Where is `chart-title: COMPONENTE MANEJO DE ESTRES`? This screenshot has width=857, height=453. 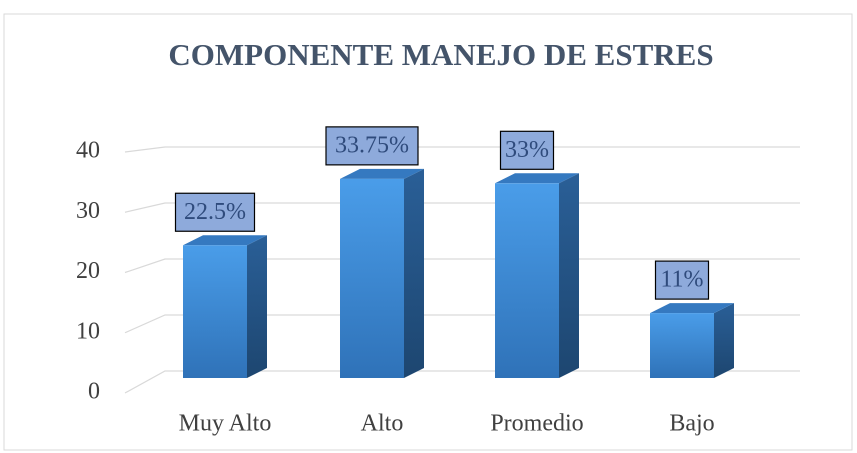 chart-title: COMPONENTE MANEJO DE ESTRES is located at coordinates (440, 54).